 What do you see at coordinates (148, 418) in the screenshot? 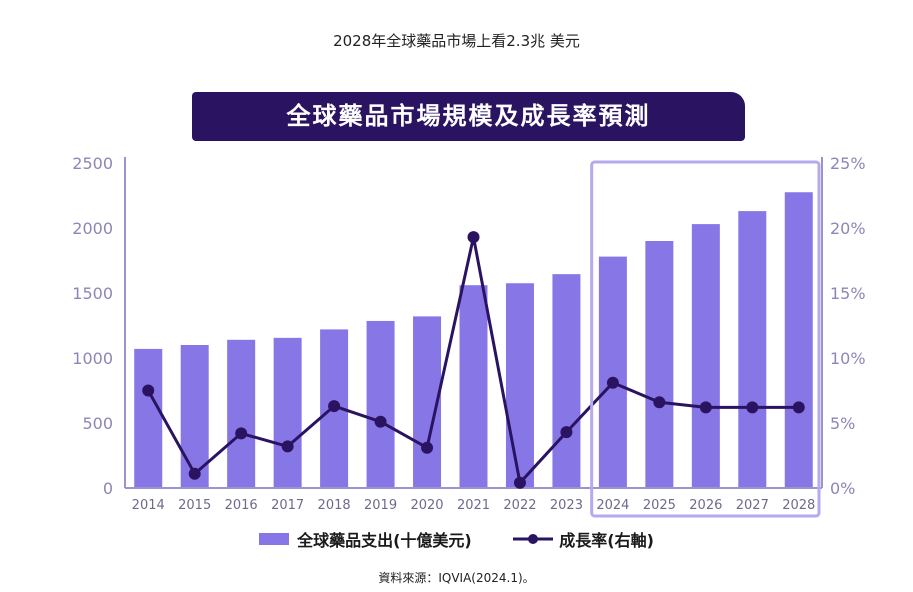
I see `bar-2014` at bounding box center [148, 418].